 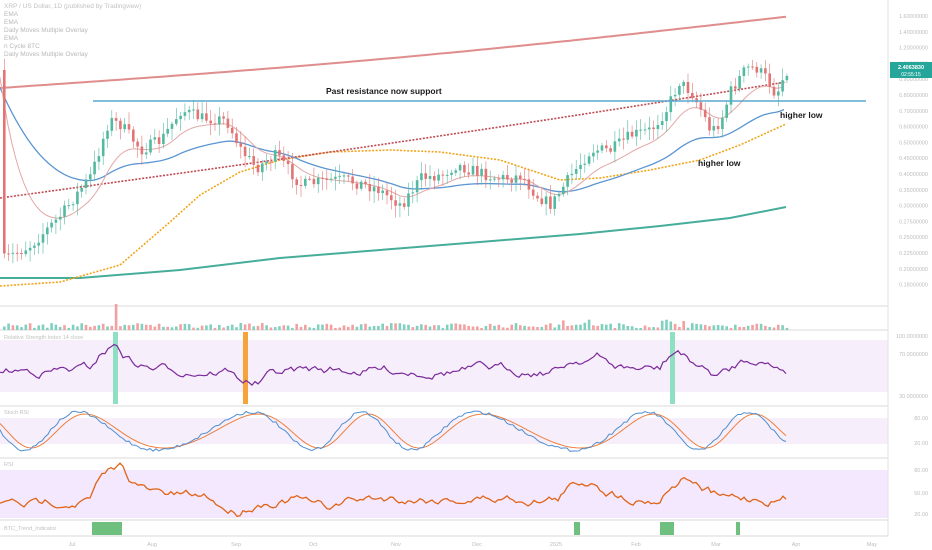 I want to click on time-axis-label: Nov, so click(x=396, y=545).